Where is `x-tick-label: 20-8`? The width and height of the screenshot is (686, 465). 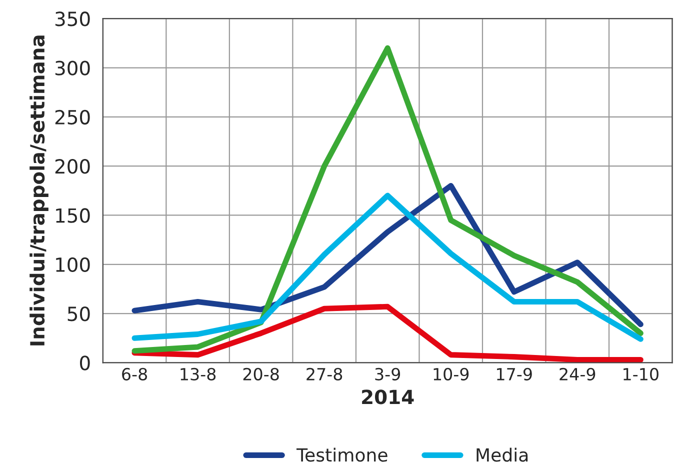 x-tick-label: 20-8 is located at coordinates (261, 374).